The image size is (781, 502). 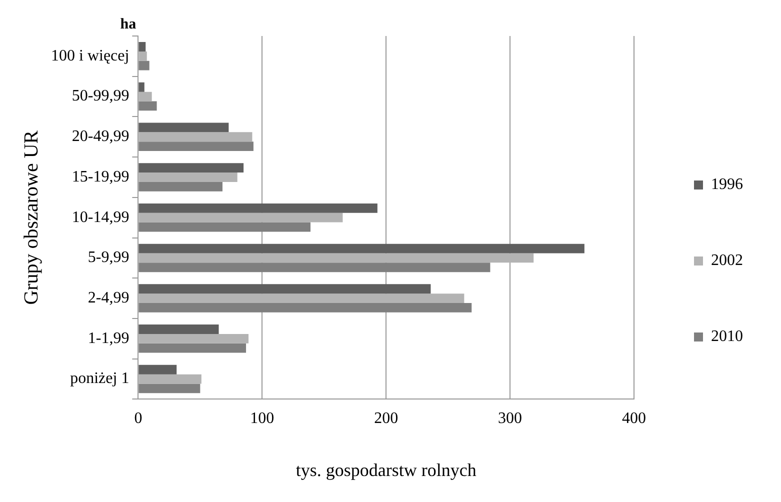 What do you see at coordinates (100, 379) in the screenshot?
I see `y-tick-label: poniżej 1` at bounding box center [100, 379].